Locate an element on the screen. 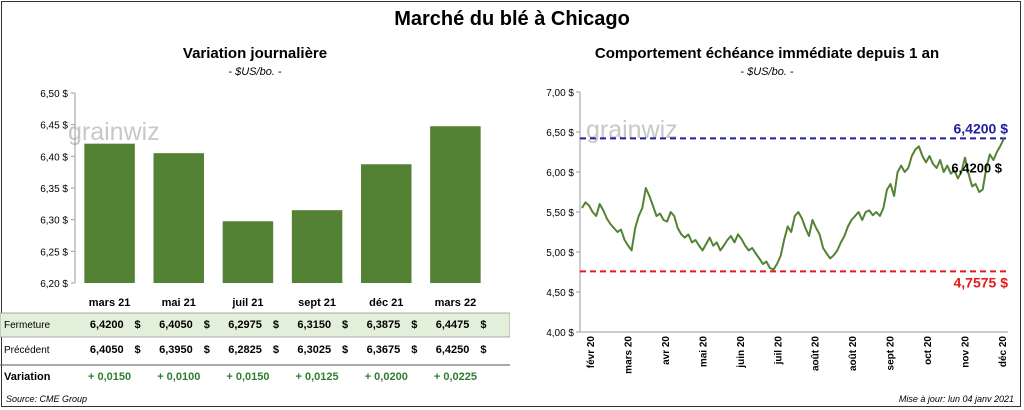  table-cell: 6,3150 is located at coordinates (314, 325).